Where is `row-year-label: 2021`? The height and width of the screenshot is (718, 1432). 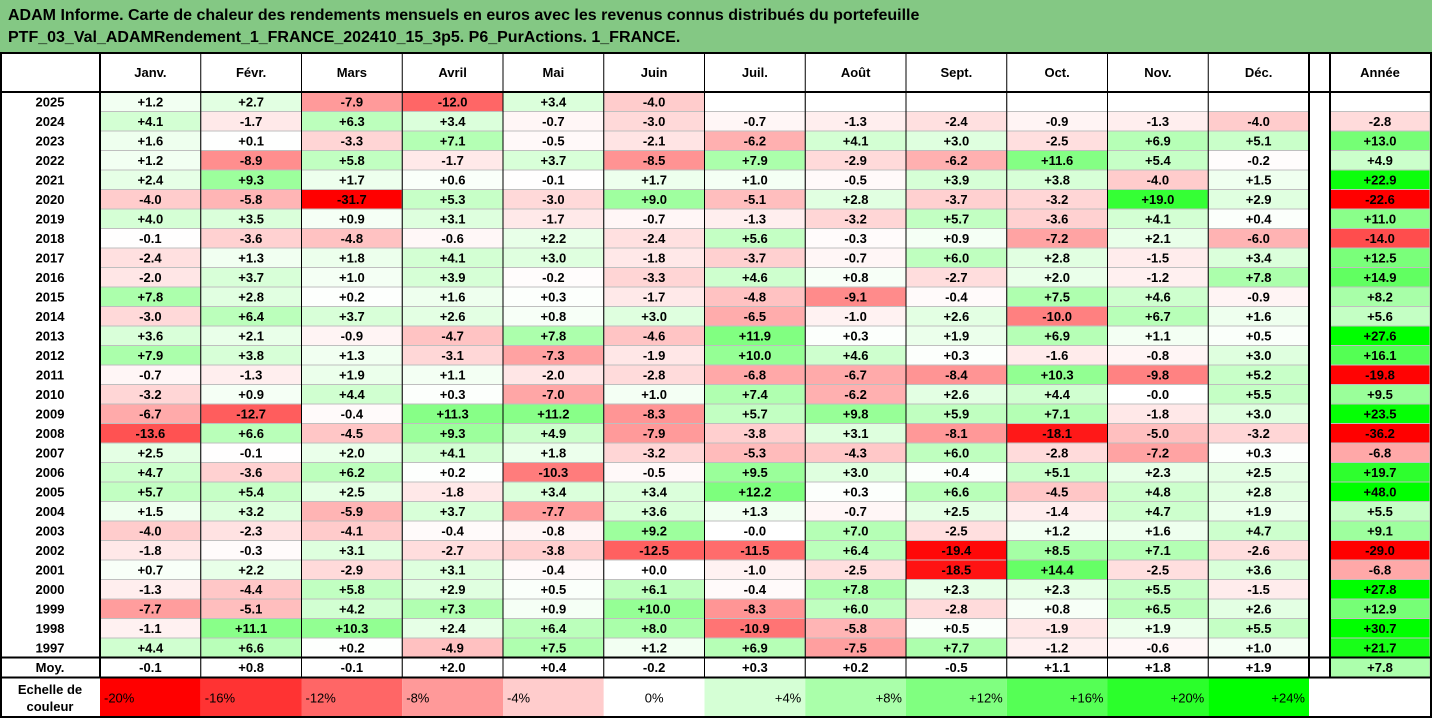 row-year-label: 2021 is located at coordinates (50, 179).